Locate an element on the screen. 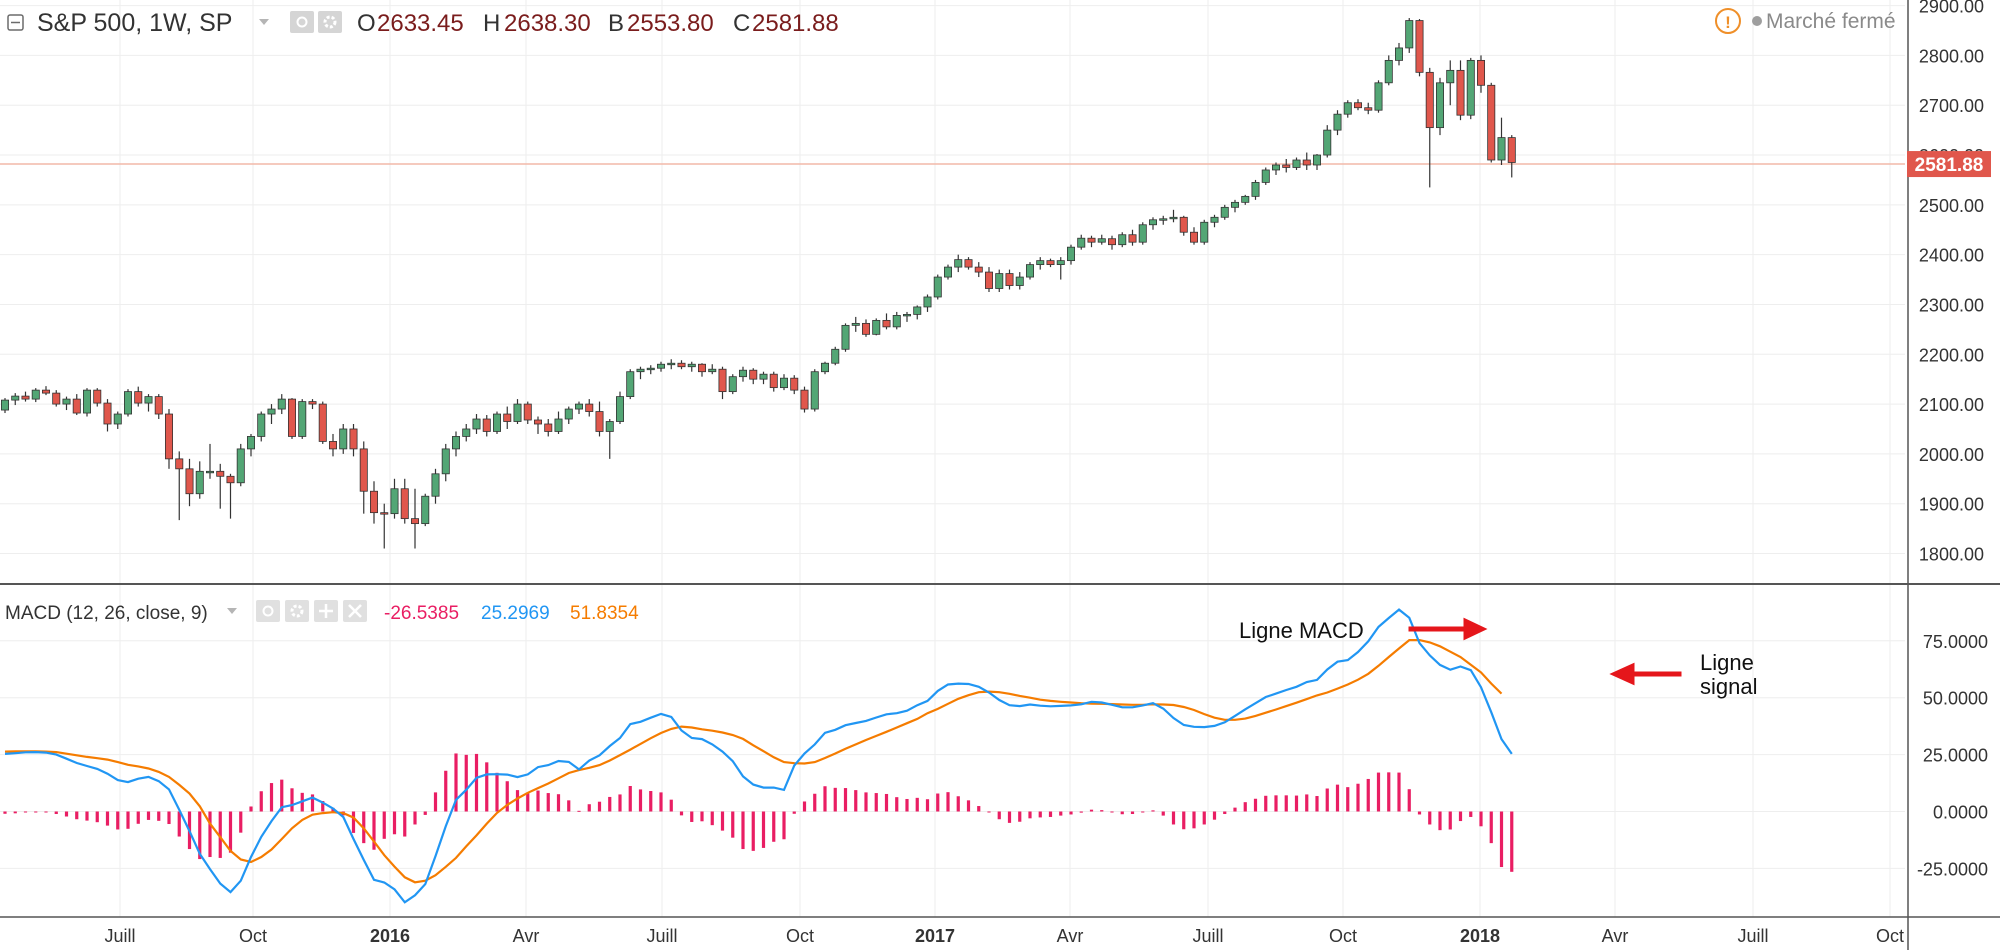 The width and height of the screenshot is (2000, 950). dot-icon is located at coordinates (1757, 21).